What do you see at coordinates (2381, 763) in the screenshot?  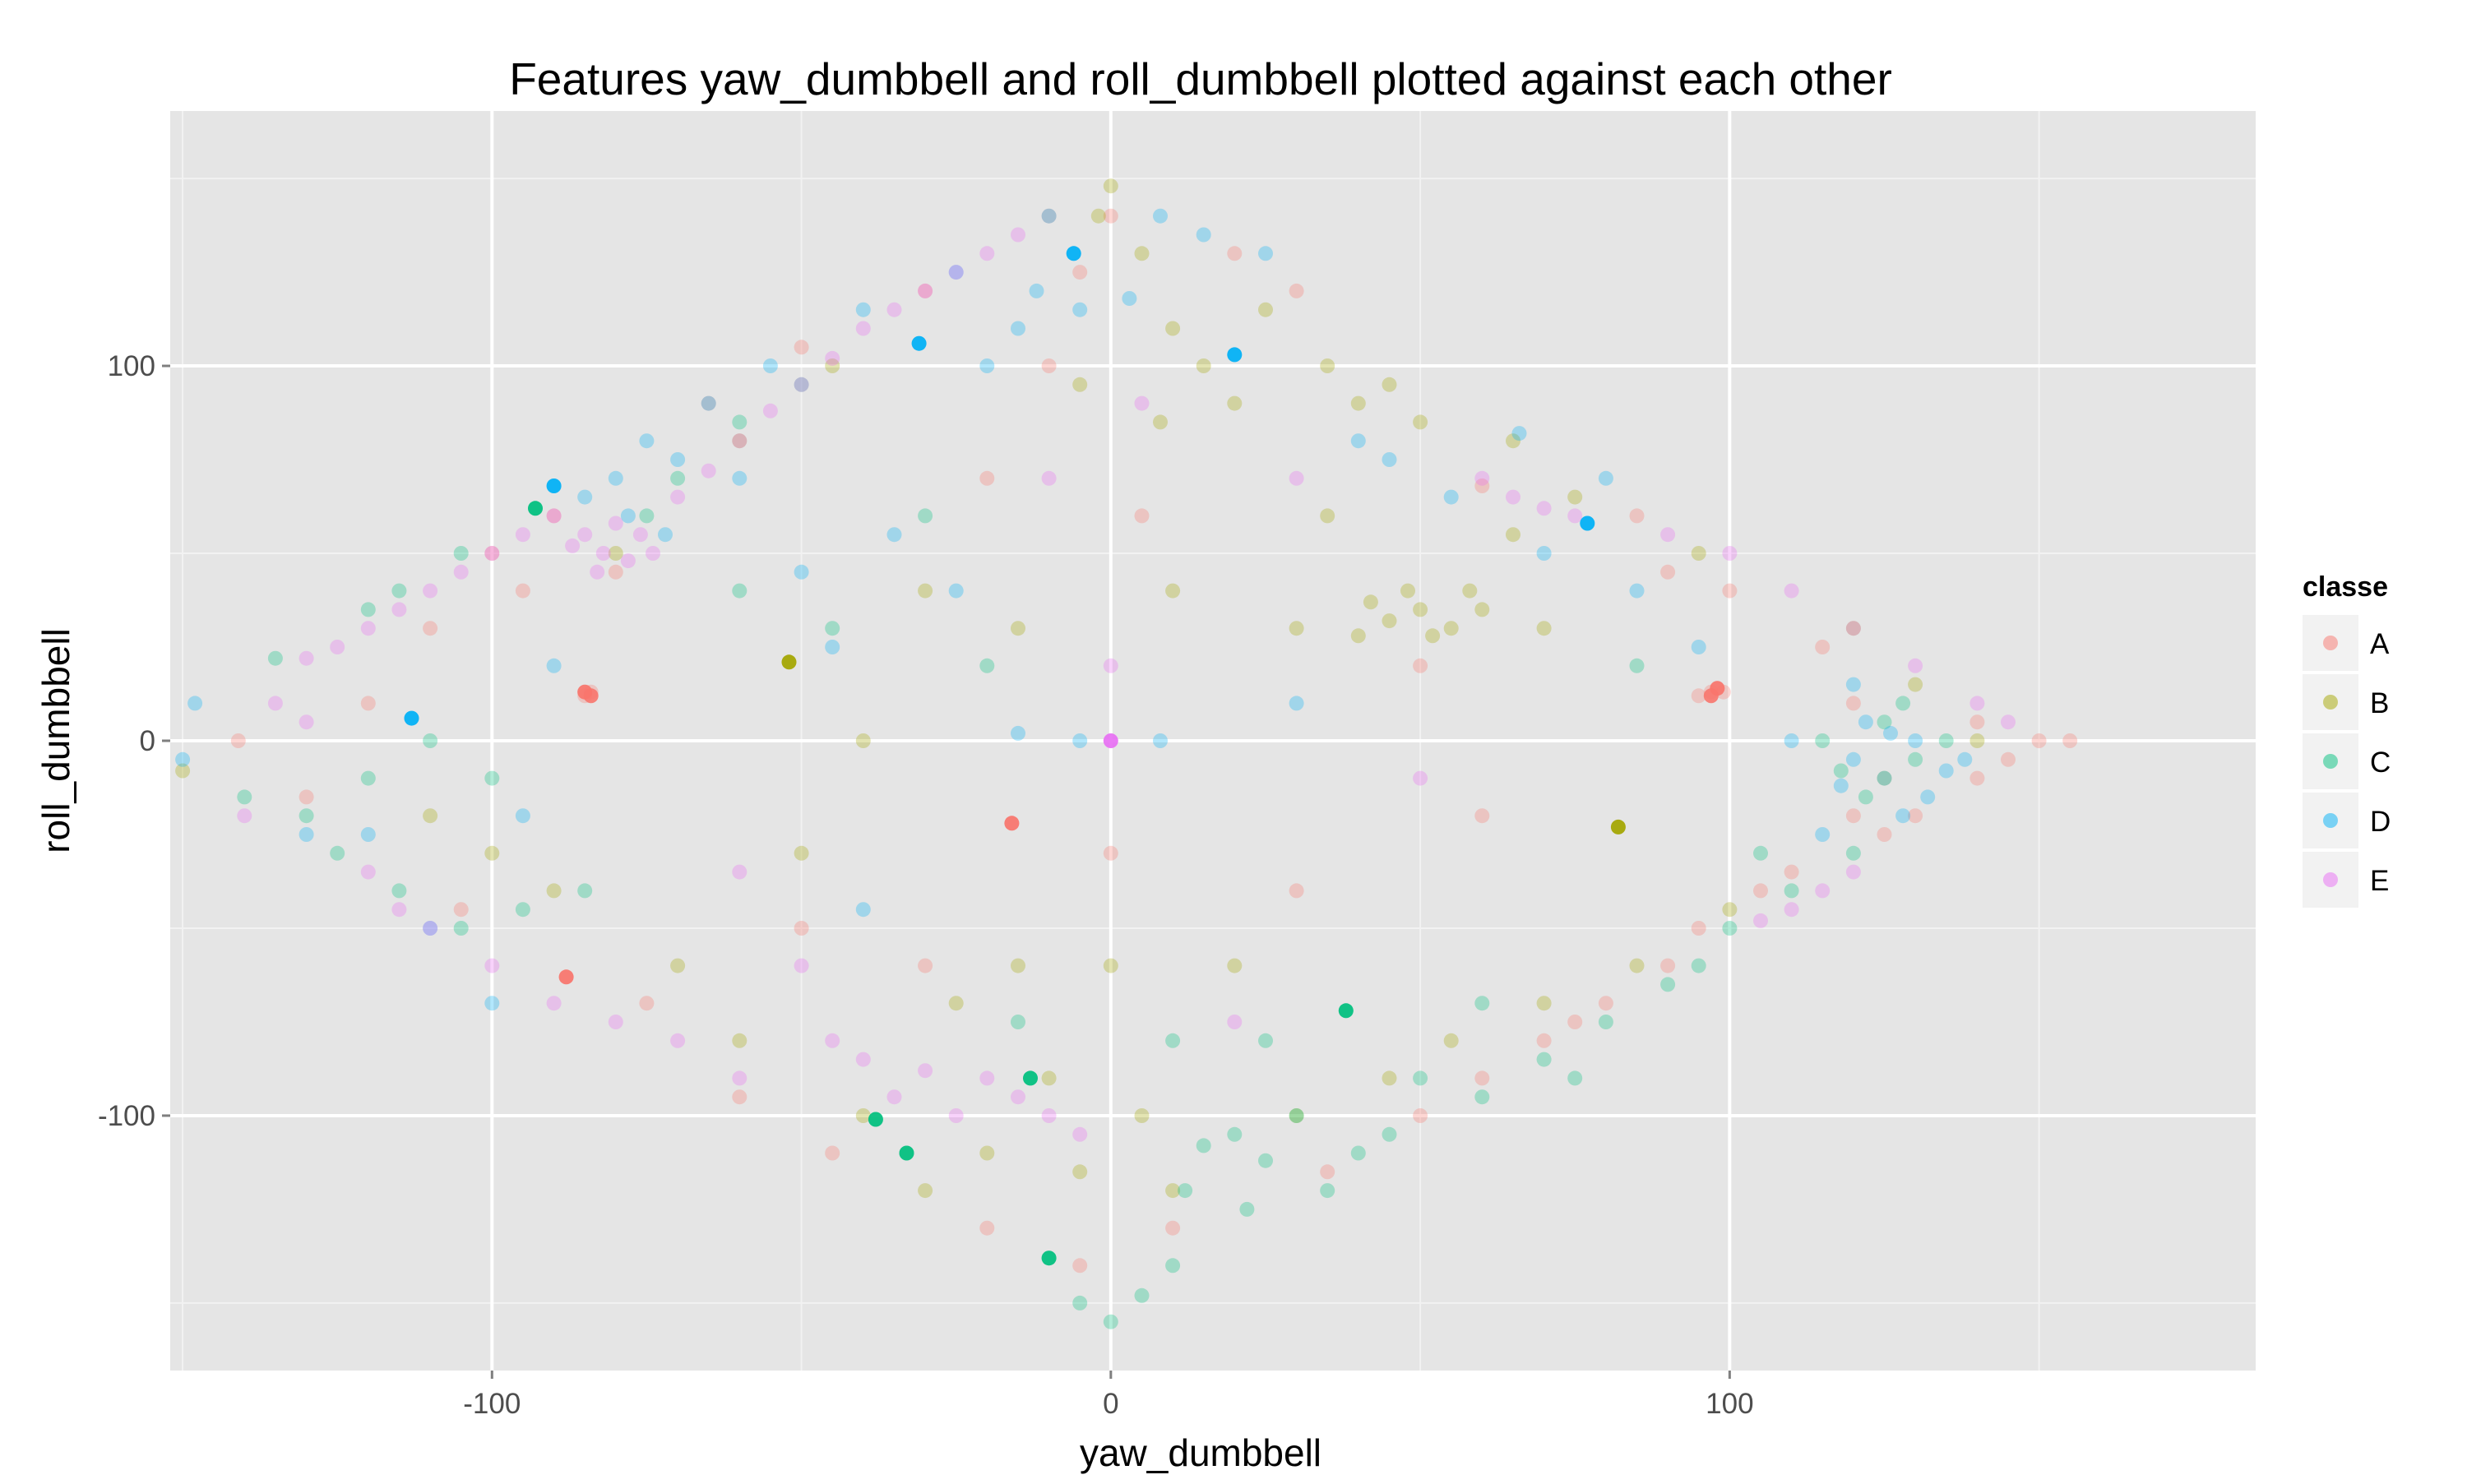 I see `legend-label-c: C` at bounding box center [2381, 763].